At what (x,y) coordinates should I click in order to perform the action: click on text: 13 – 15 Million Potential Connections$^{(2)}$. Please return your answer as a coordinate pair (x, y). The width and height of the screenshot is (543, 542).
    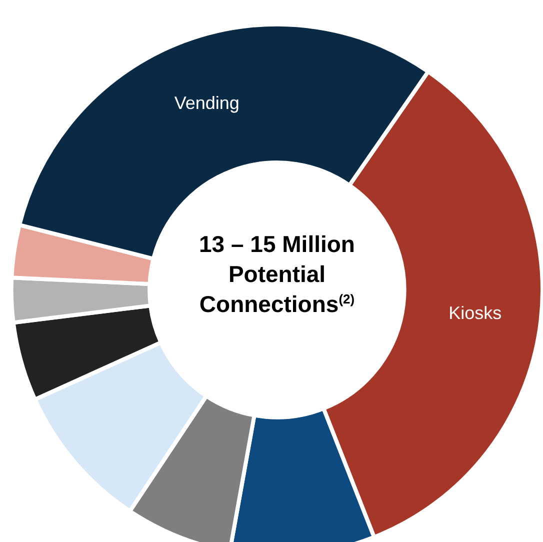
    Looking at the image, I should click on (277, 274).